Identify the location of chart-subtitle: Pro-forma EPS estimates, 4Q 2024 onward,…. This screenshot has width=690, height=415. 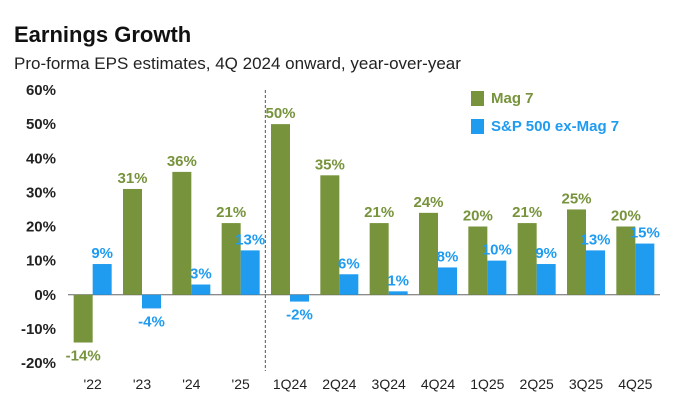
(237, 63).